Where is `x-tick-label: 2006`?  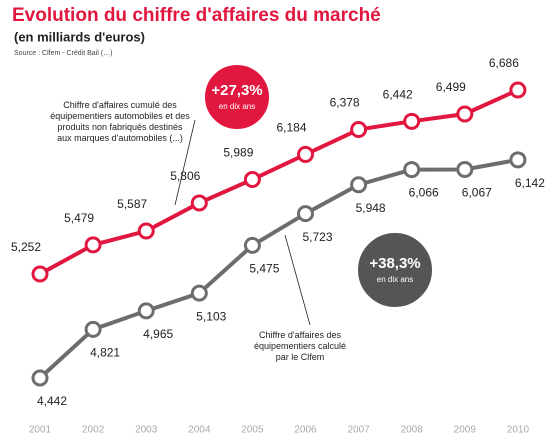 x-tick-label: 2006 is located at coordinates (305, 430).